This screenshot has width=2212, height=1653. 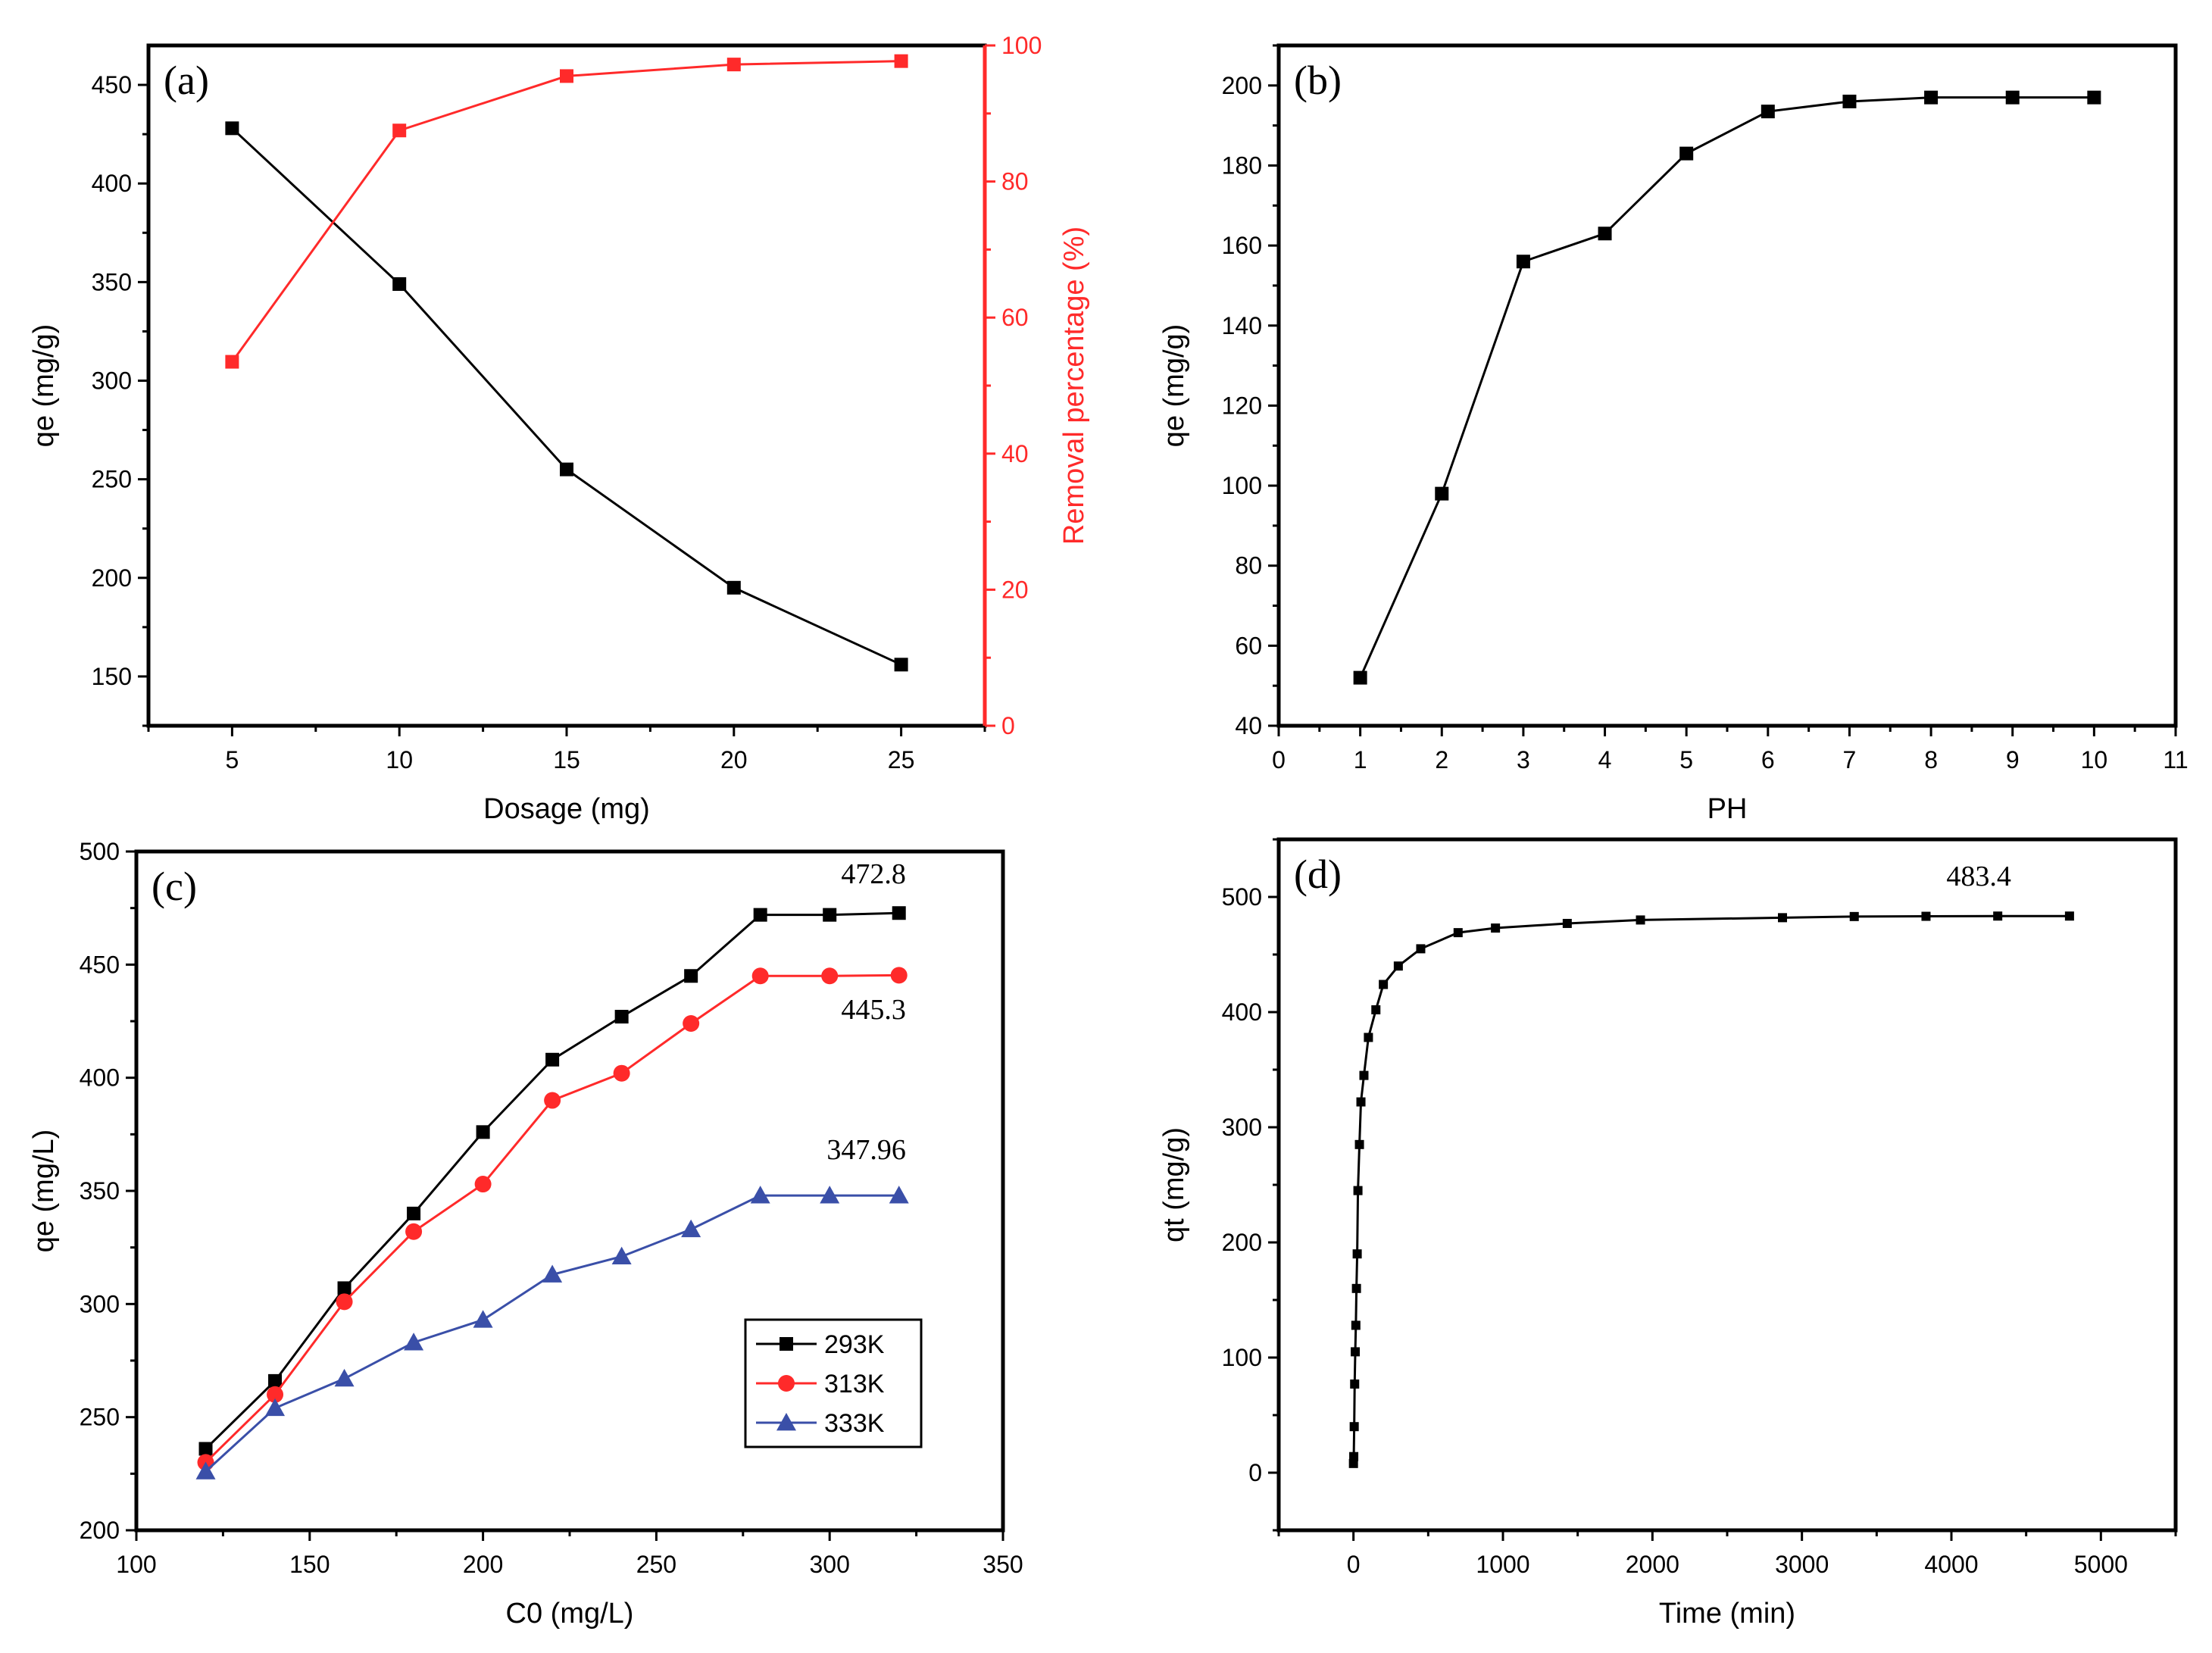 What do you see at coordinates (734, 759) in the screenshot?
I see `x-tick-label: 20` at bounding box center [734, 759].